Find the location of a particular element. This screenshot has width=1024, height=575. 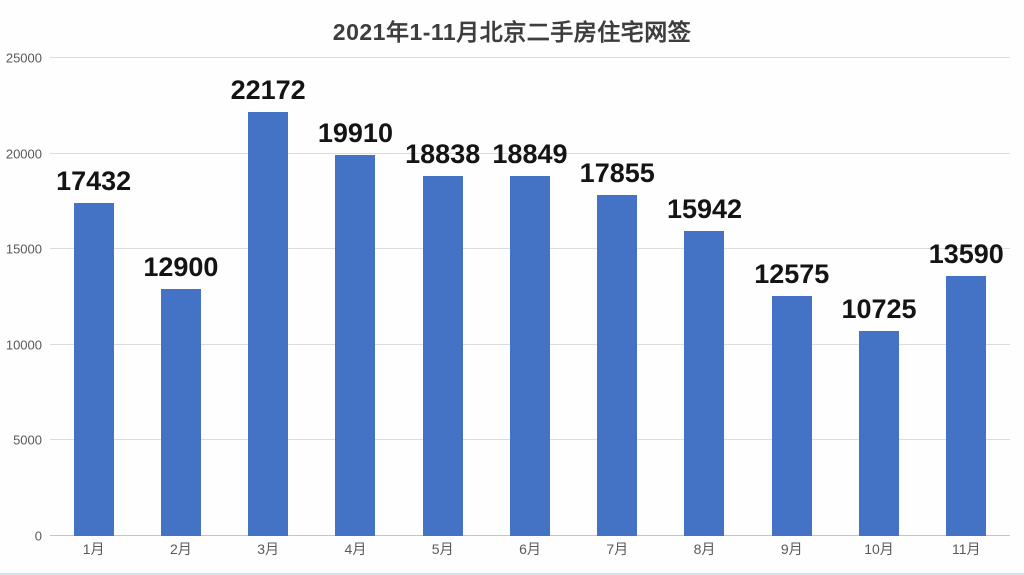

x-tick-label-8月: 8月 is located at coordinates (704, 549).